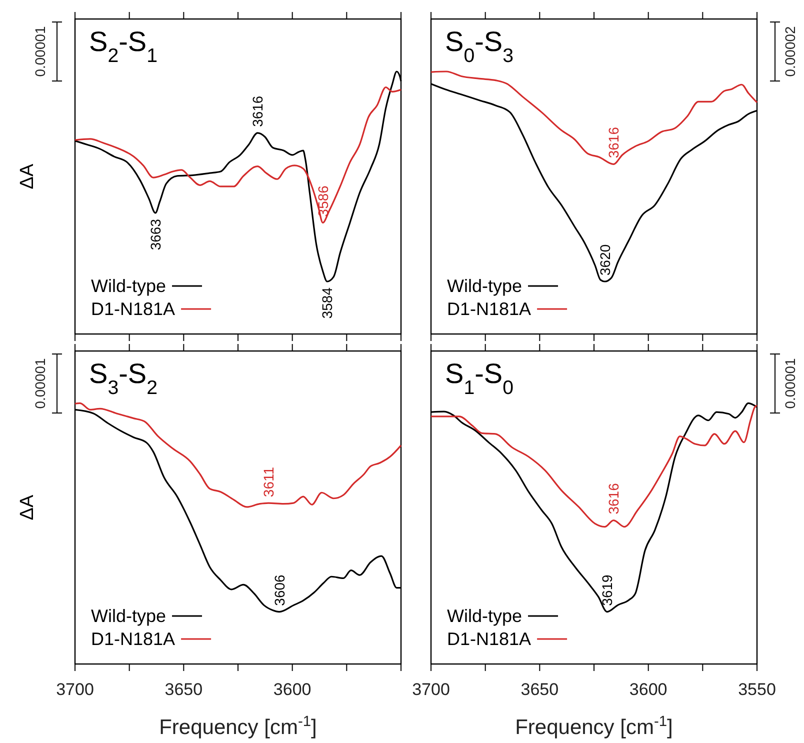 The image size is (804, 743). I want to click on chart-title: S$_{2}$-S$_{1}$, so click(123, 46).